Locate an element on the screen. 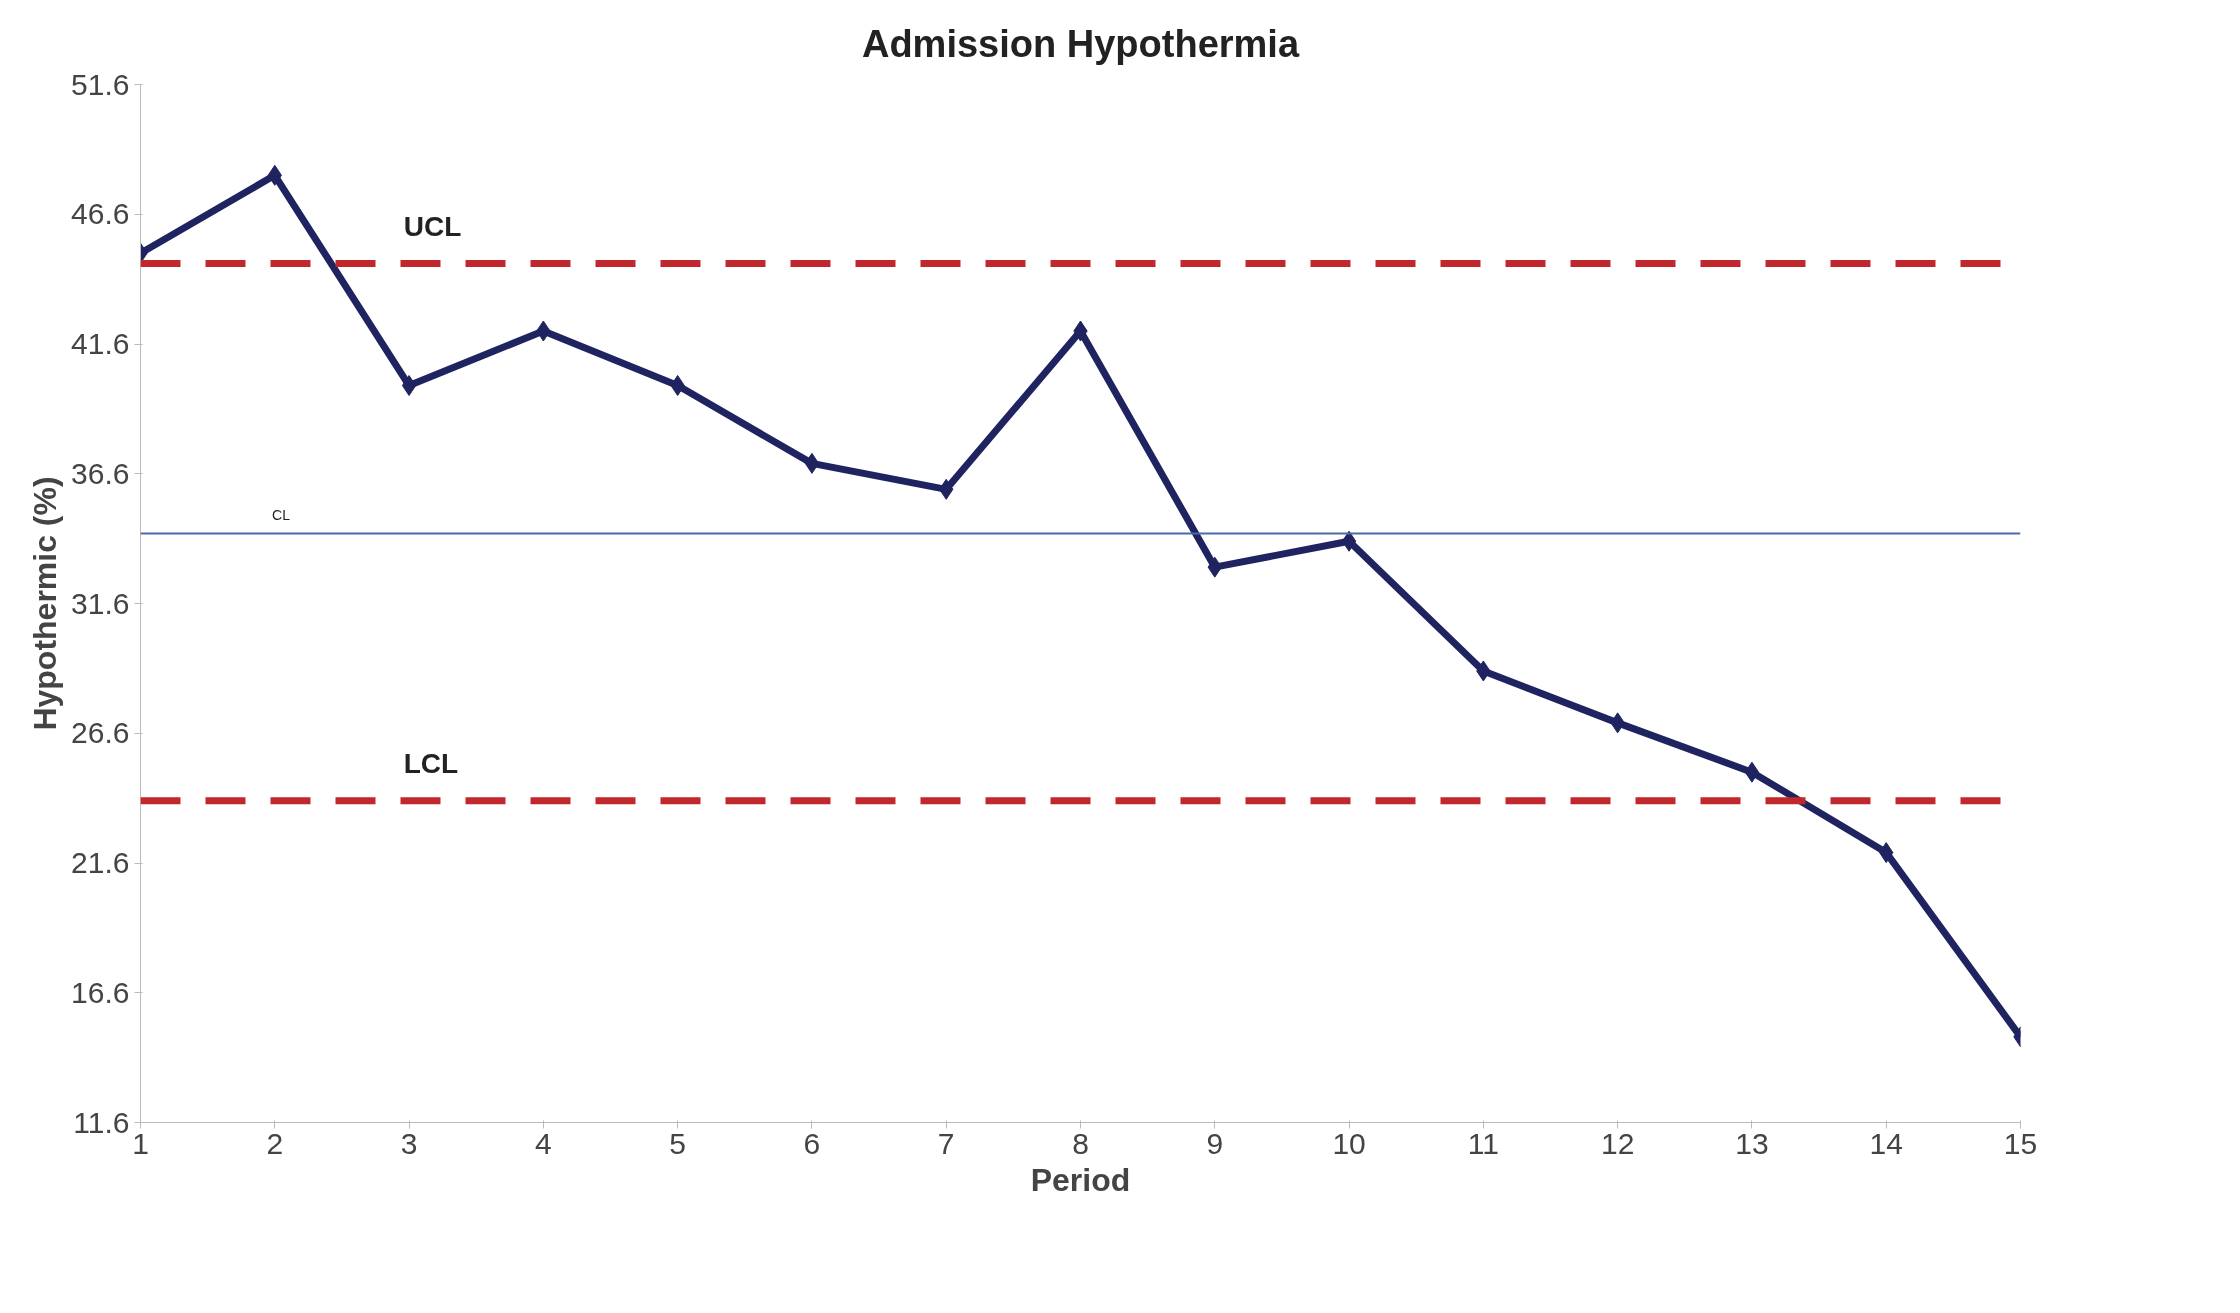 The width and height of the screenshot is (2240, 1313). y-tick-label: 51.6 is located at coordinates (100, 84).